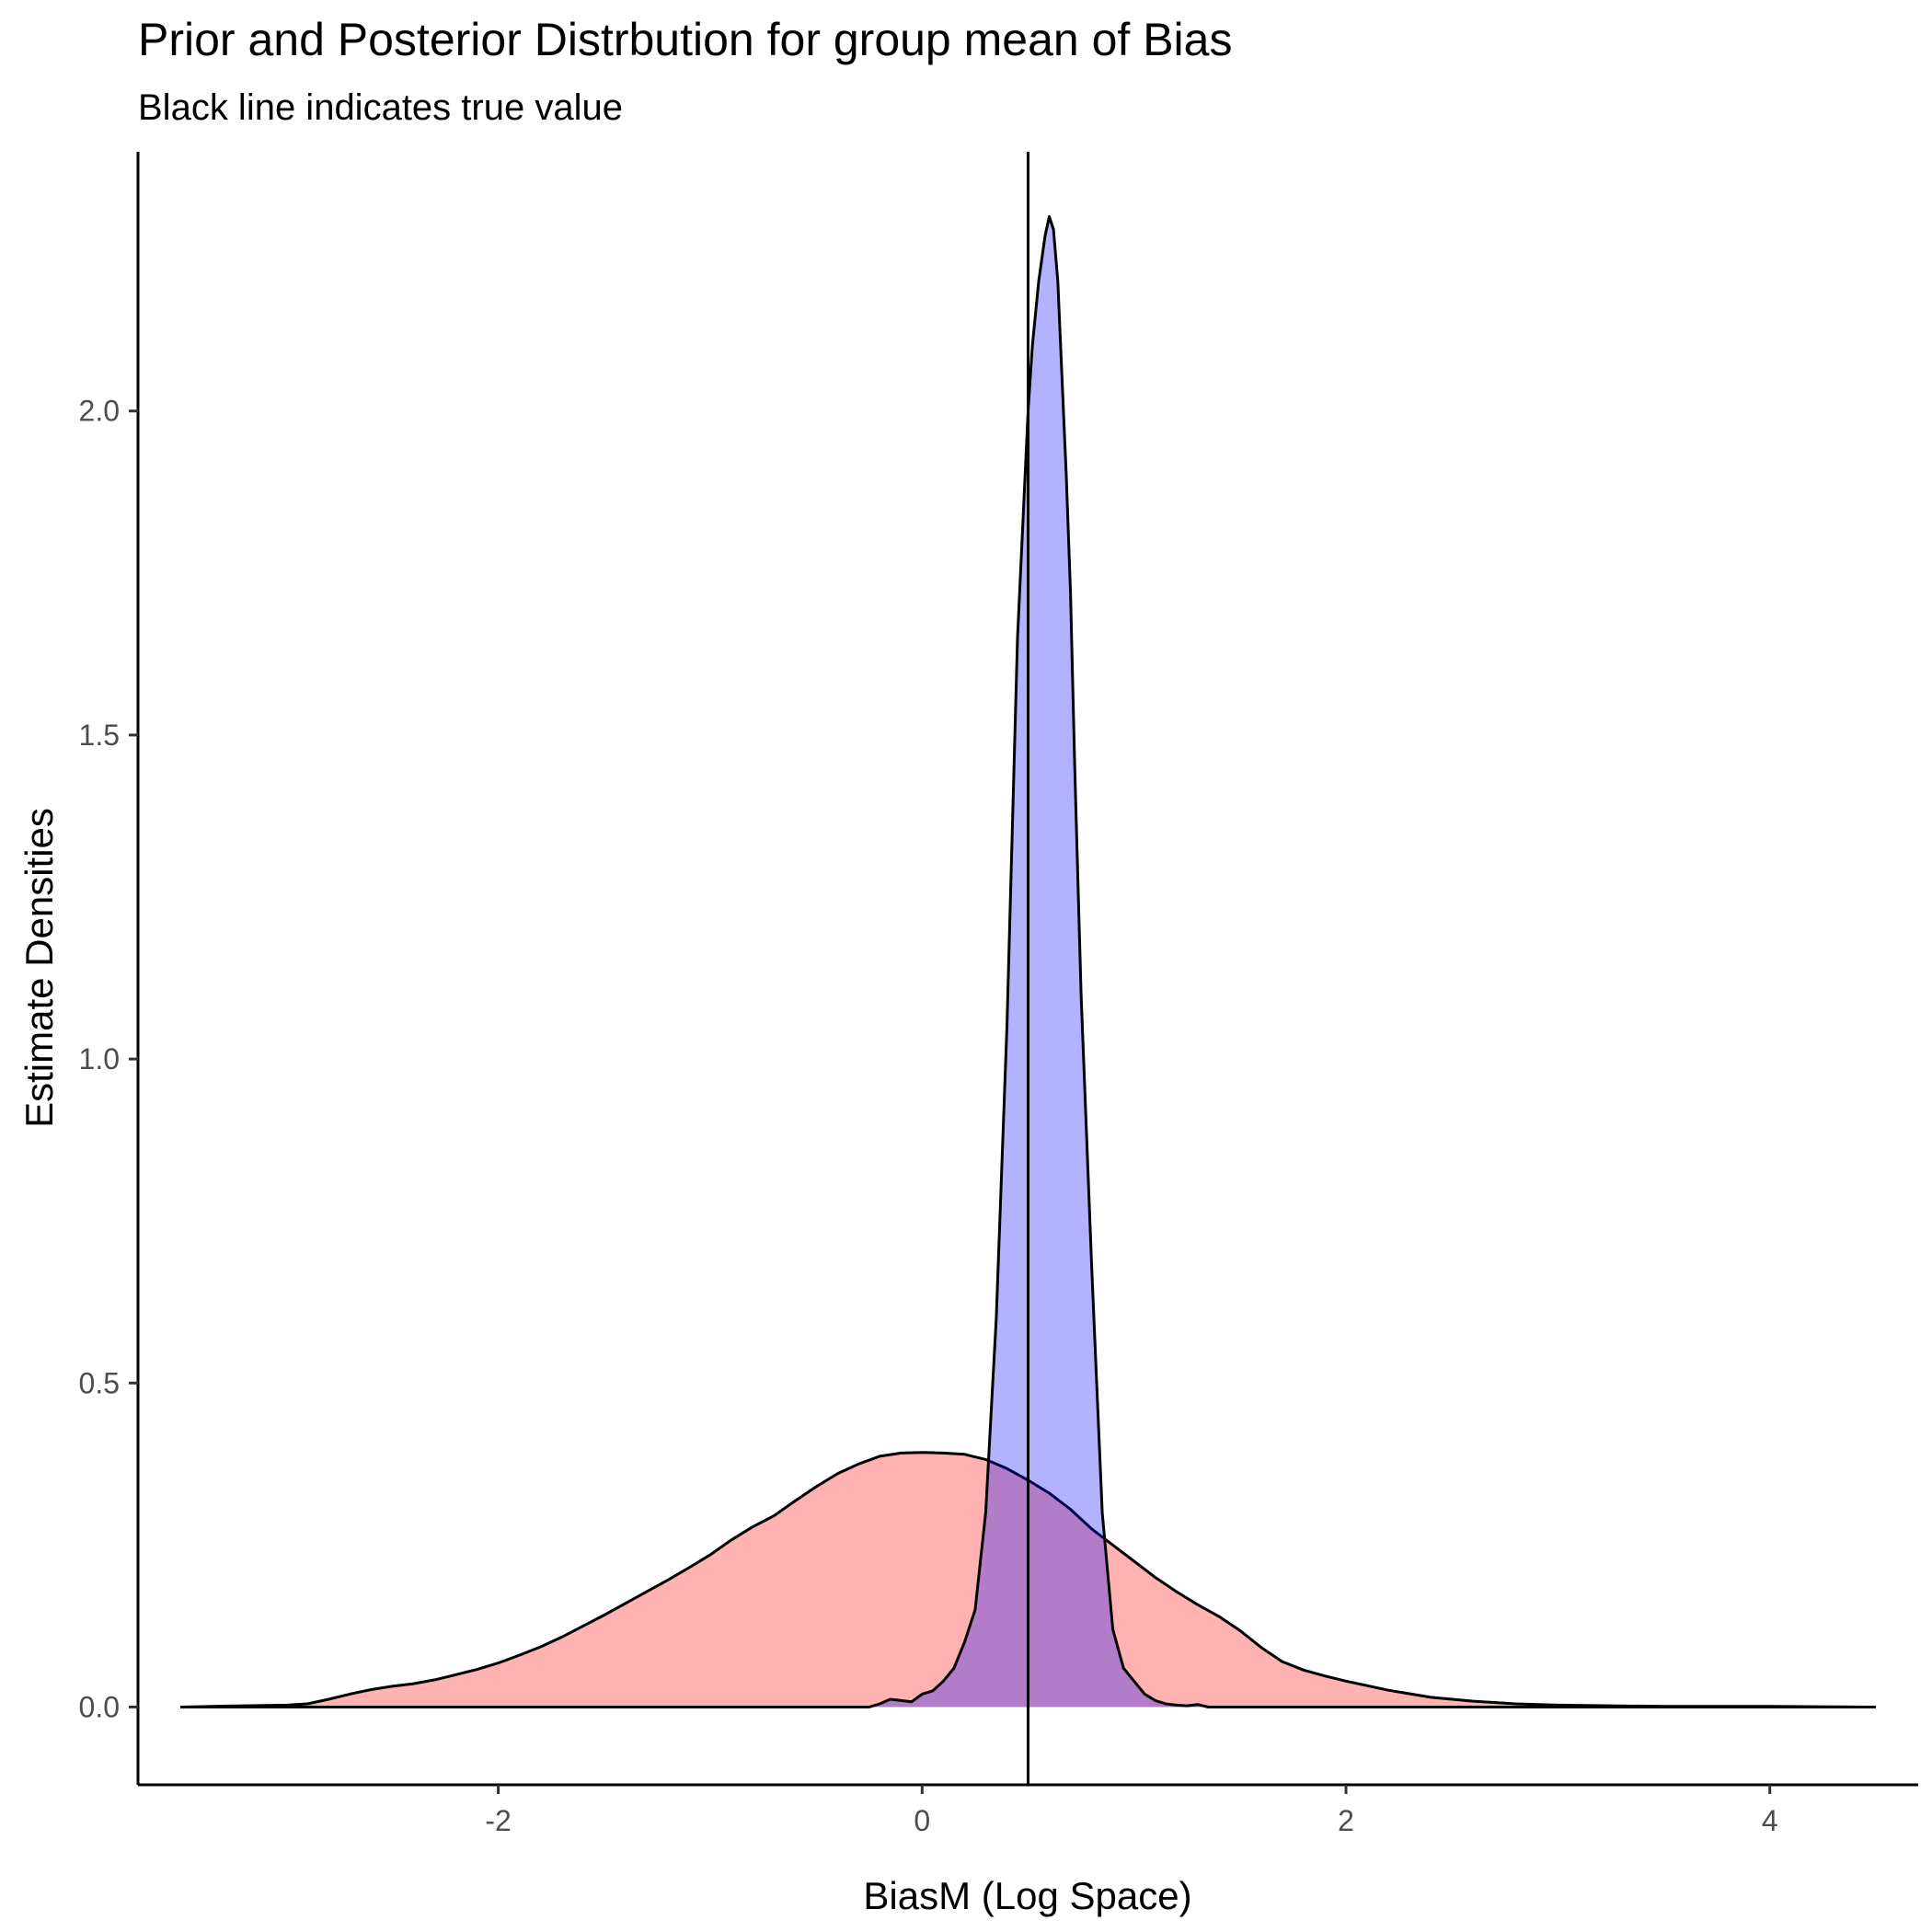  I want to click on x-tick-label: 0, so click(922, 1820).